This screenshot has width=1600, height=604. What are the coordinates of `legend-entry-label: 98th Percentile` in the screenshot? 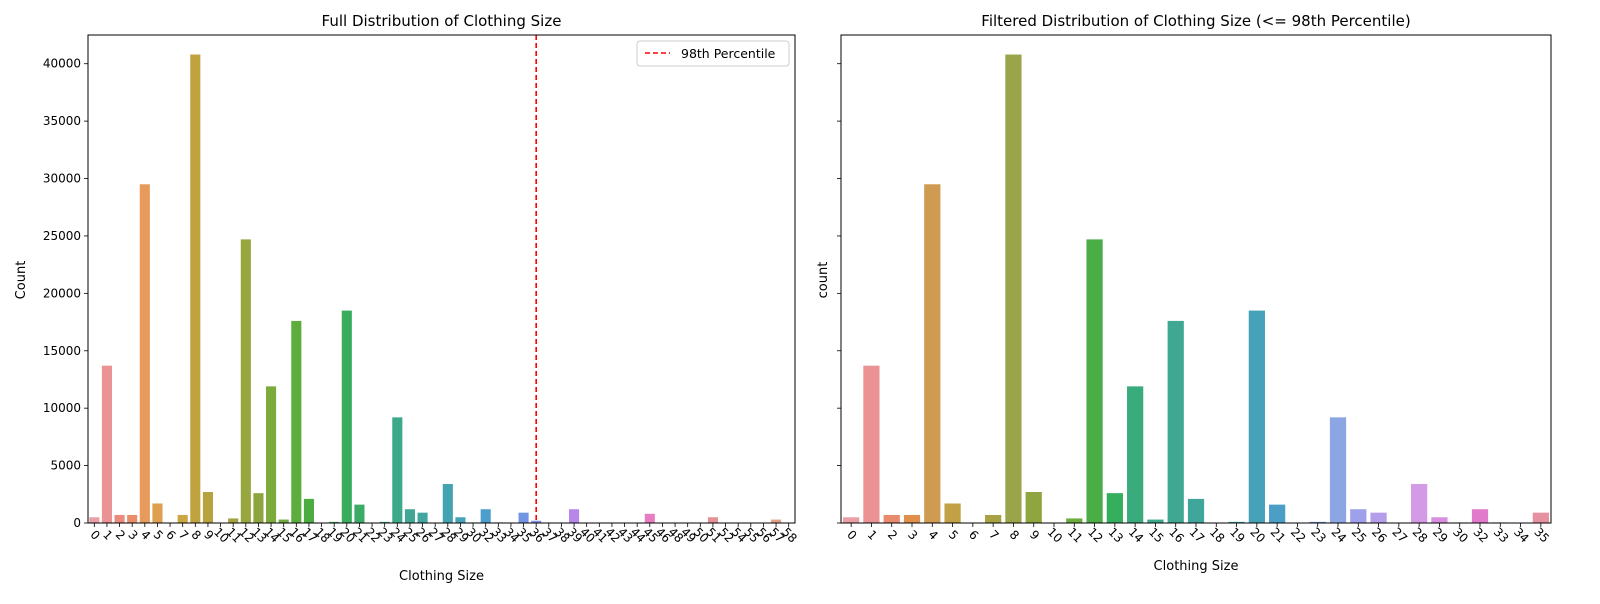 It's located at (728, 53).